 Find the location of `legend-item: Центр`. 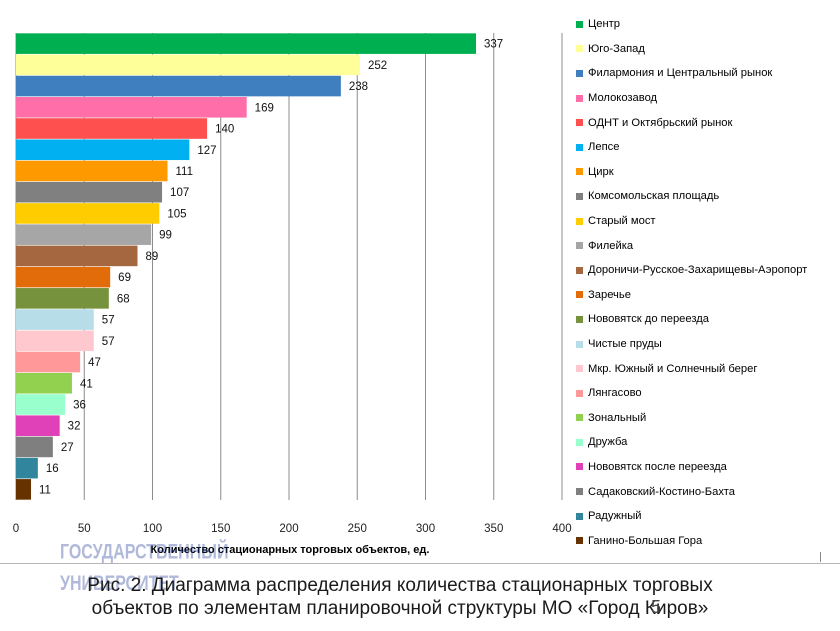

legend-item: Центр is located at coordinates (707, 24).